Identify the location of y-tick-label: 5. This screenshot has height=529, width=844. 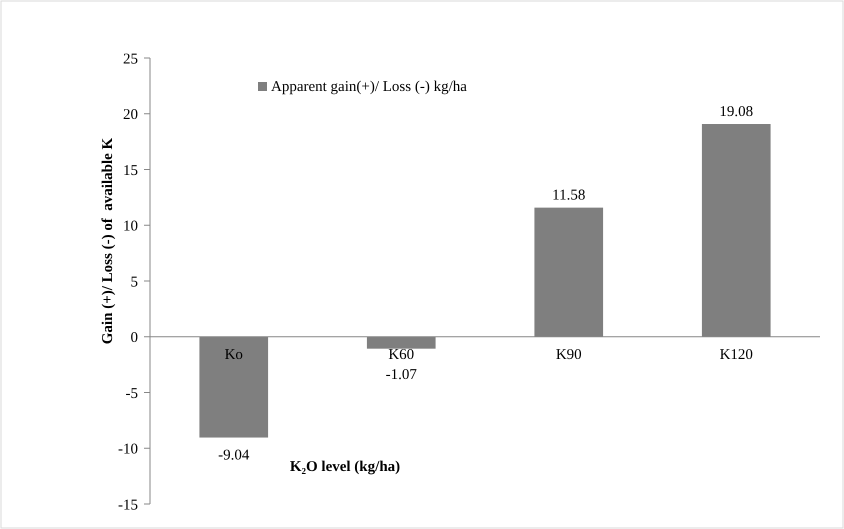
(134, 282).